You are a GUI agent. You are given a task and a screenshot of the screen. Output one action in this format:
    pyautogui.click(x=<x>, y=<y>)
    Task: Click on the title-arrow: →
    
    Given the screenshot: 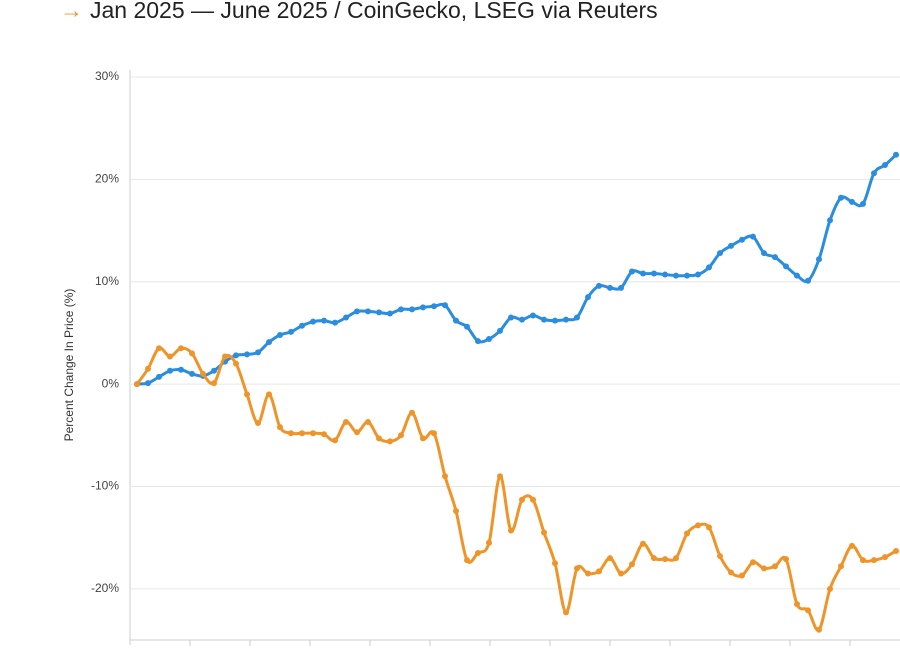 What is the action you would take?
    pyautogui.click(x=71, y=11)
    